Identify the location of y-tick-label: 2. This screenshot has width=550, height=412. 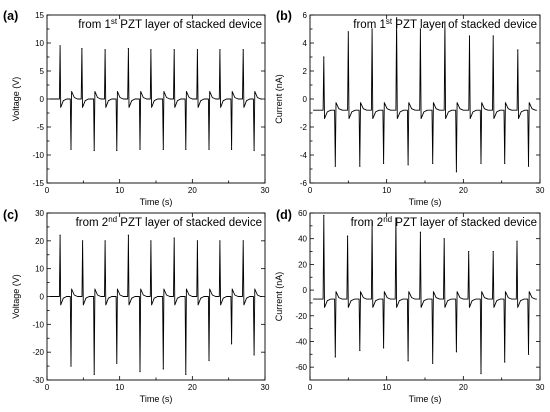
(305, 71).